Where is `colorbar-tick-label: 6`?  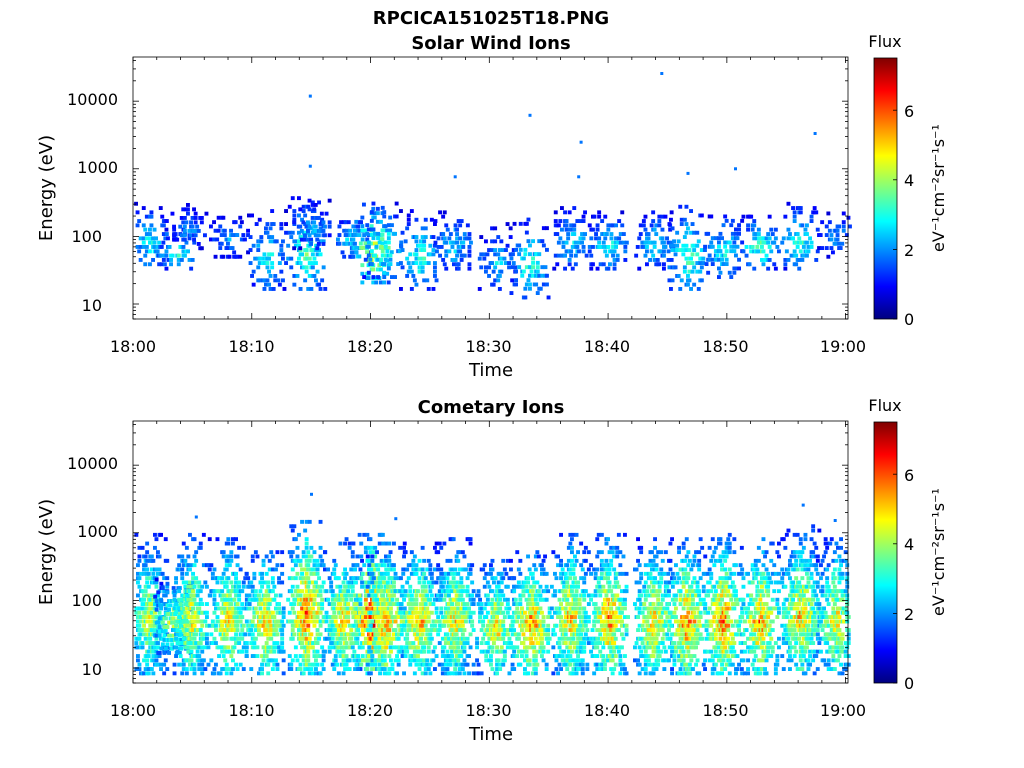 colorbar-tick-label: 6 is located at coordinates (909, 111).